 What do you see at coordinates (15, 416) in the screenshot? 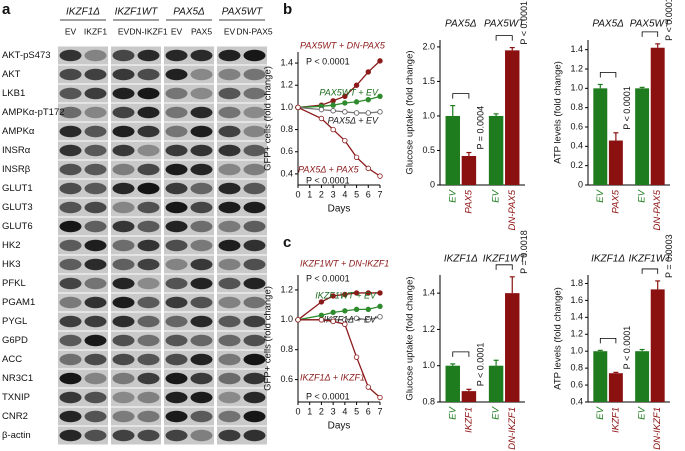
I see `row-label: CNR2` at bounding box center [15, 416].